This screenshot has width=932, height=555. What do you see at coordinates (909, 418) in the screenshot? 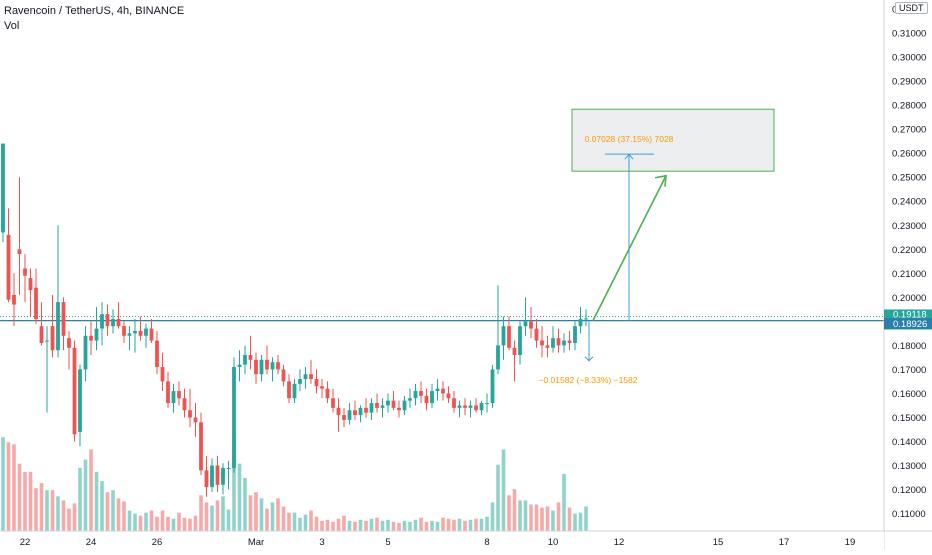
I see `price-tick-label: 0.15000` at bounding box center [909, 418].